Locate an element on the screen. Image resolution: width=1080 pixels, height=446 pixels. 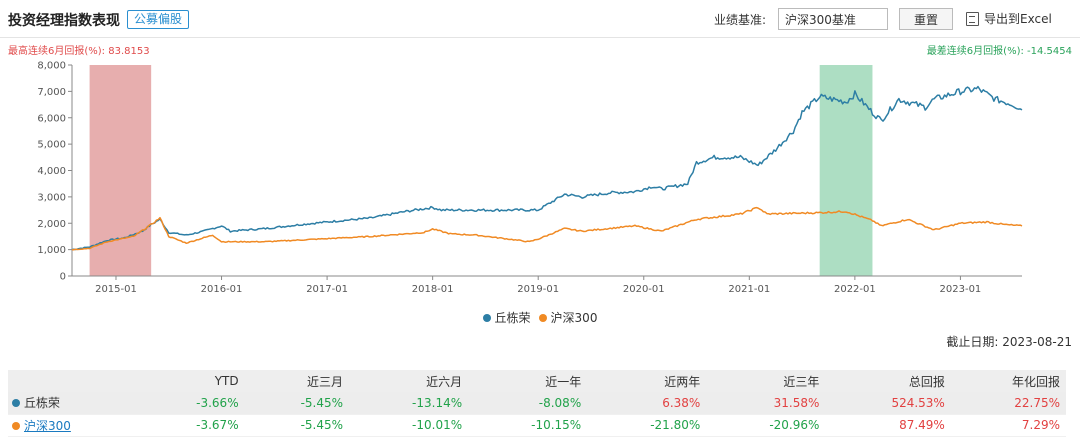
y-tick-label: 1,000 is located at coordinates (51, 250).